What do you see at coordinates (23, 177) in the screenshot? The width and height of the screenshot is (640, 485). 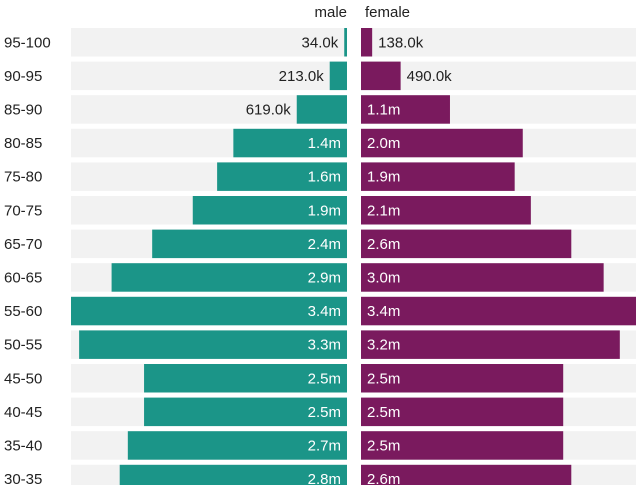 I see `age-group-label: 75-80` at bounding box center [23, 177].